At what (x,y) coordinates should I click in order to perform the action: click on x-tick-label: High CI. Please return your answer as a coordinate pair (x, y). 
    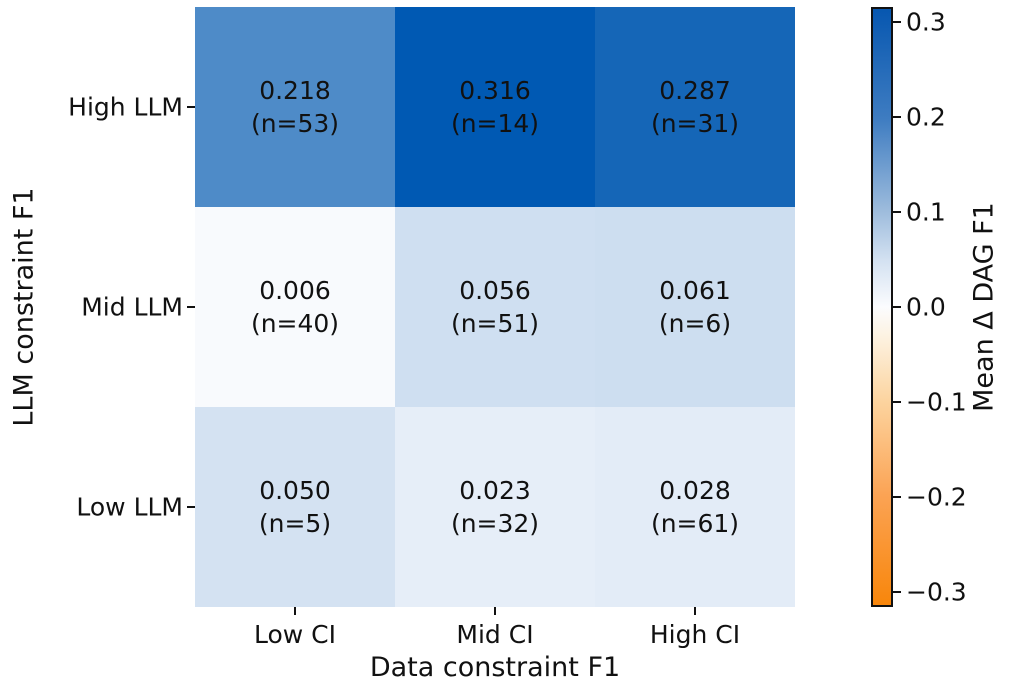
    Looking at the image, I should click on (695, 634).